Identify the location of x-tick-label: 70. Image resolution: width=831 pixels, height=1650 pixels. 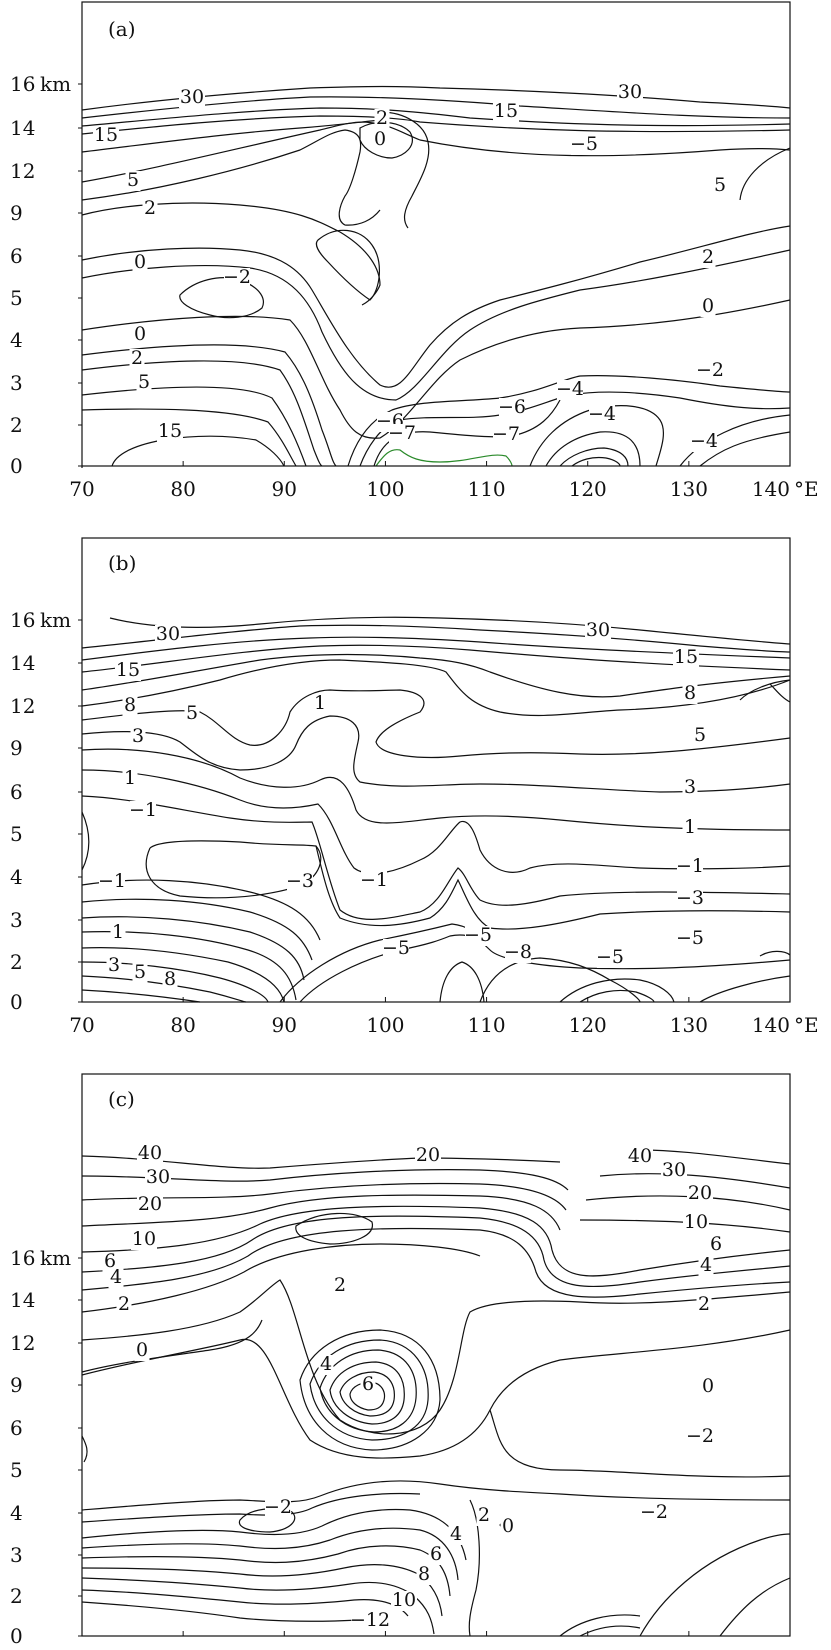
(81, 489).